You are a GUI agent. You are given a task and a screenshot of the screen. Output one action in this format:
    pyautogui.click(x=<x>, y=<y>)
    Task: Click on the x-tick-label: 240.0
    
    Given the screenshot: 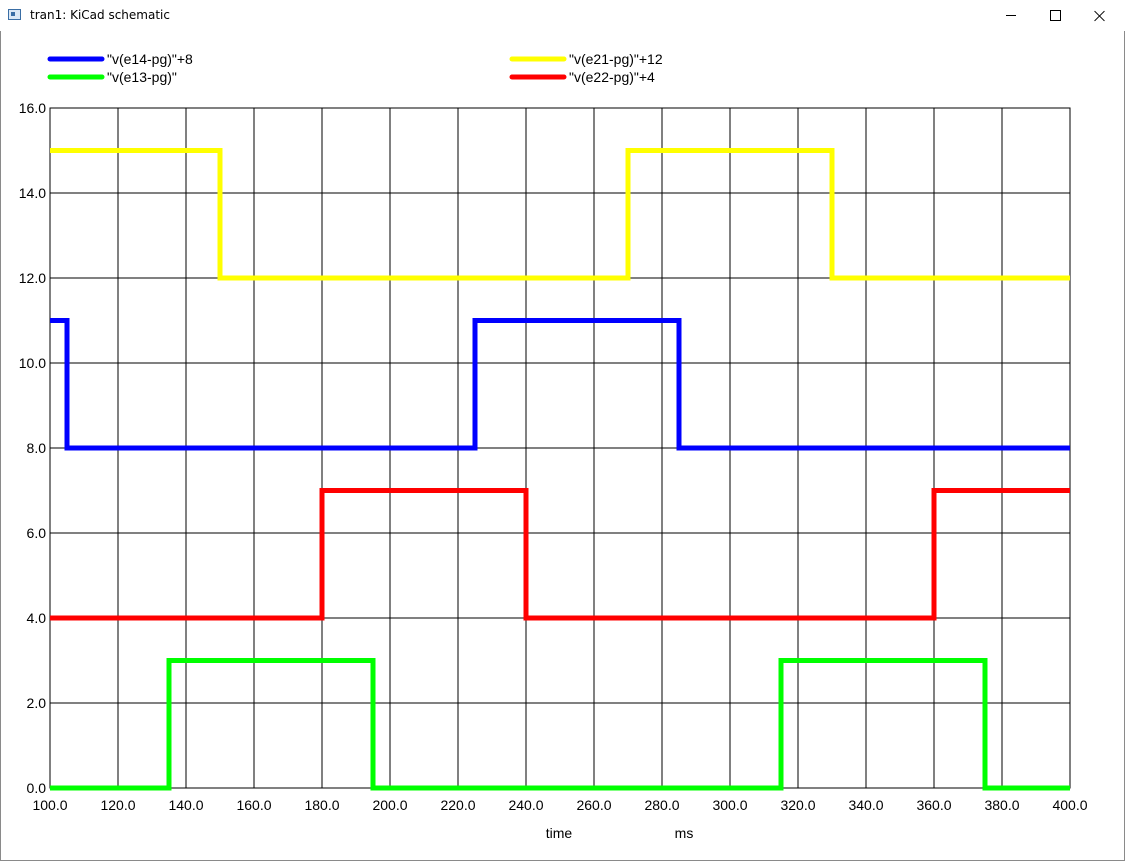 What is the action you would take?
    pyautogui.click(x=525, y=805)
    